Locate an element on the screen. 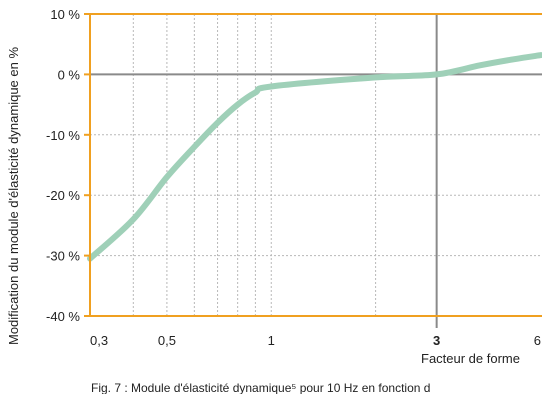 This screenshot has width=542, height=394. y-tick-label: 0 % is located at coordinates (69, 74).